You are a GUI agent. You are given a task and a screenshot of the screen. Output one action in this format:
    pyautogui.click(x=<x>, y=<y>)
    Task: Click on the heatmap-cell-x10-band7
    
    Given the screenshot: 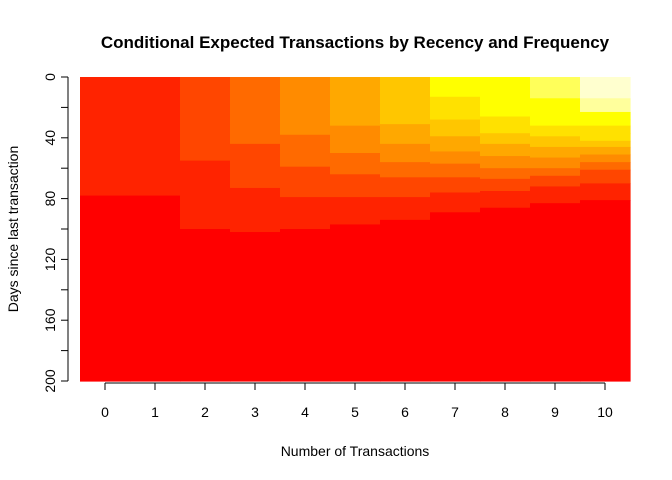 What is the action you would take?
    pyautogui.click(x=605, y=151)
    